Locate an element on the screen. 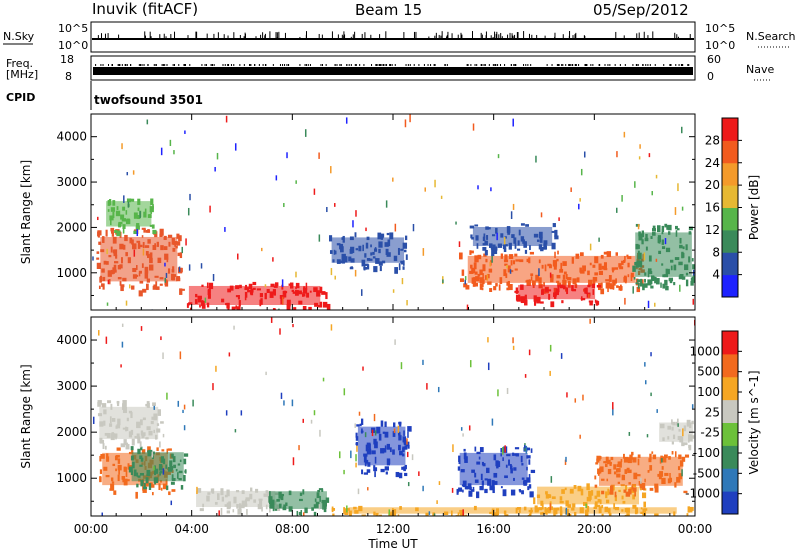 Image resolution: width=800 pixels, height=554 pixels. date-title: 05/Sep/2012 is located at coordinates (641, 10).